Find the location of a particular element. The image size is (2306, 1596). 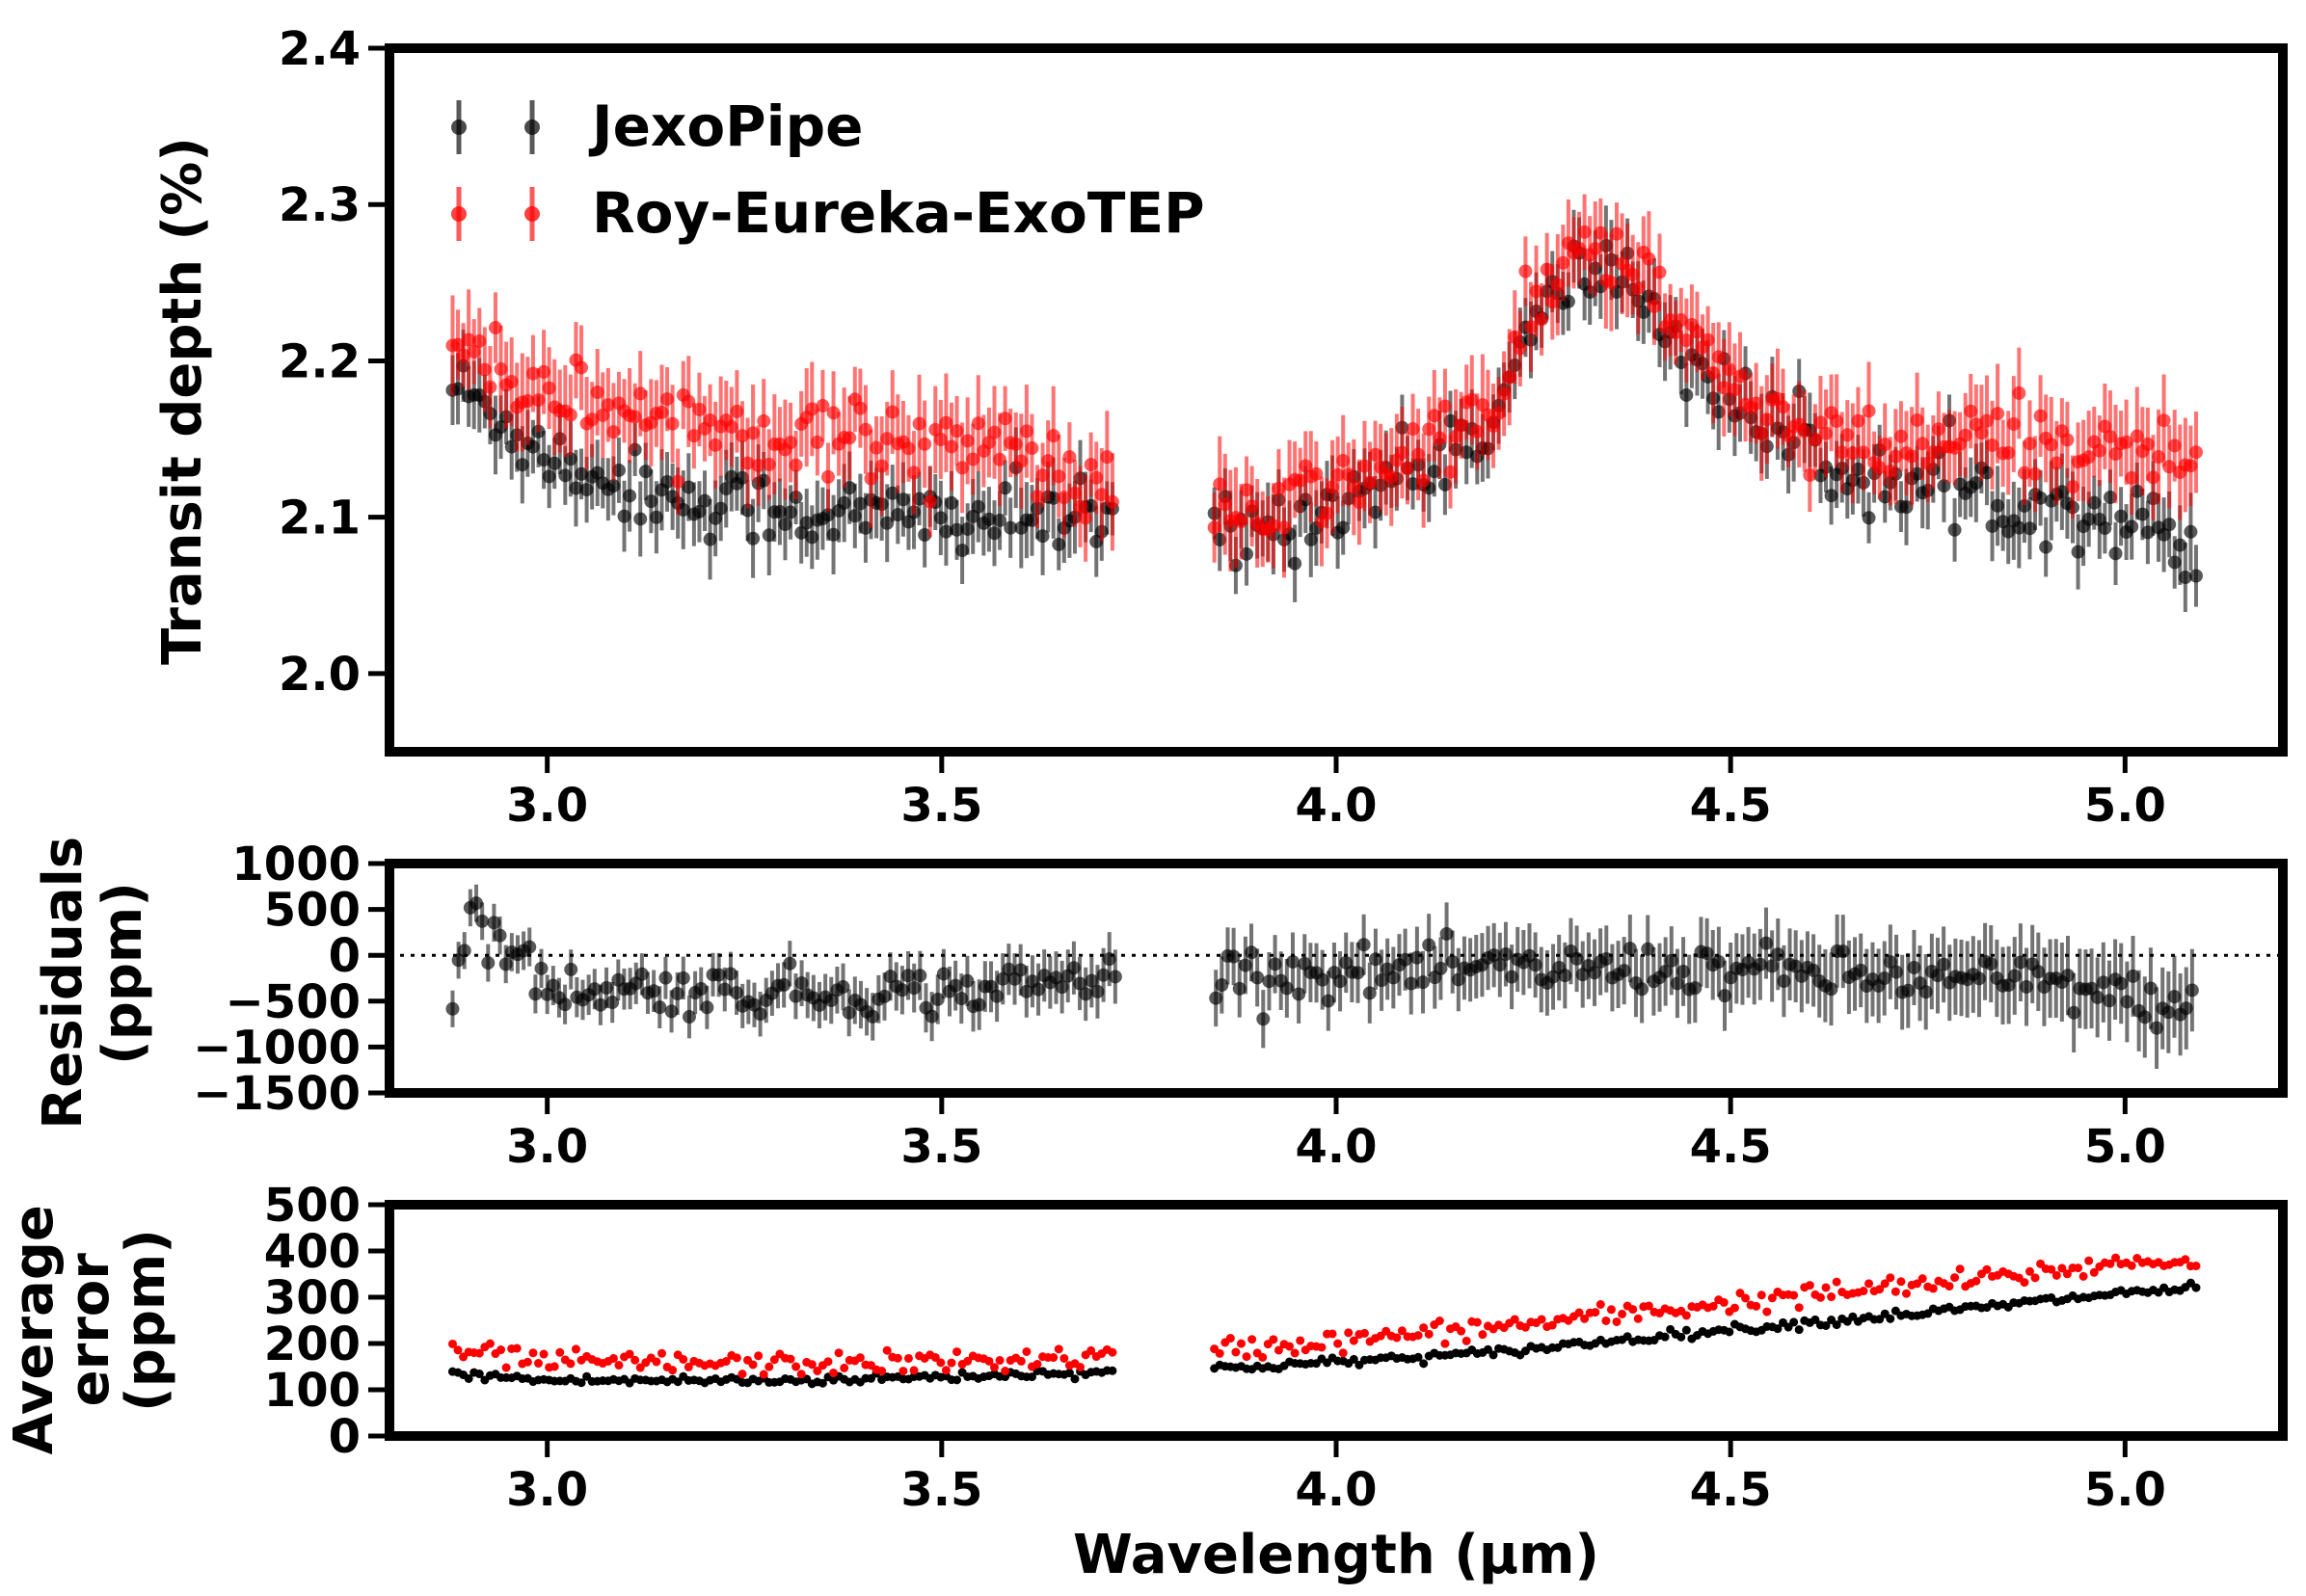

y-tick-label: 2.0 is located at coordinates (320, 675).